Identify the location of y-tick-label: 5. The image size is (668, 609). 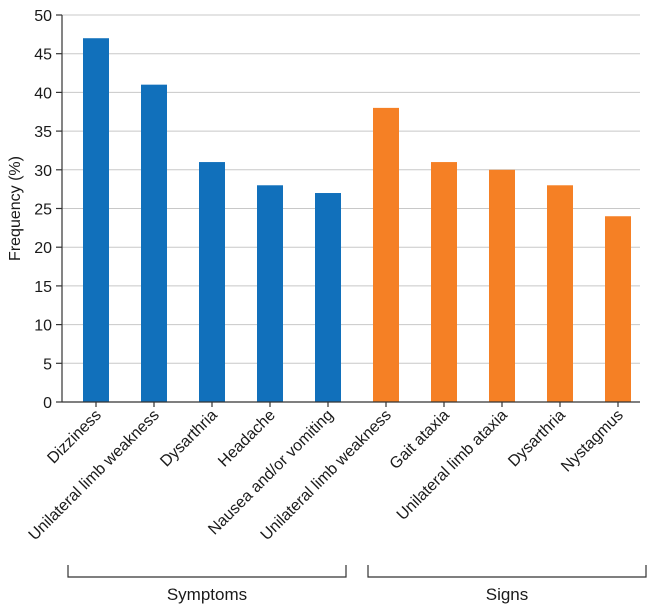
(47, 364).